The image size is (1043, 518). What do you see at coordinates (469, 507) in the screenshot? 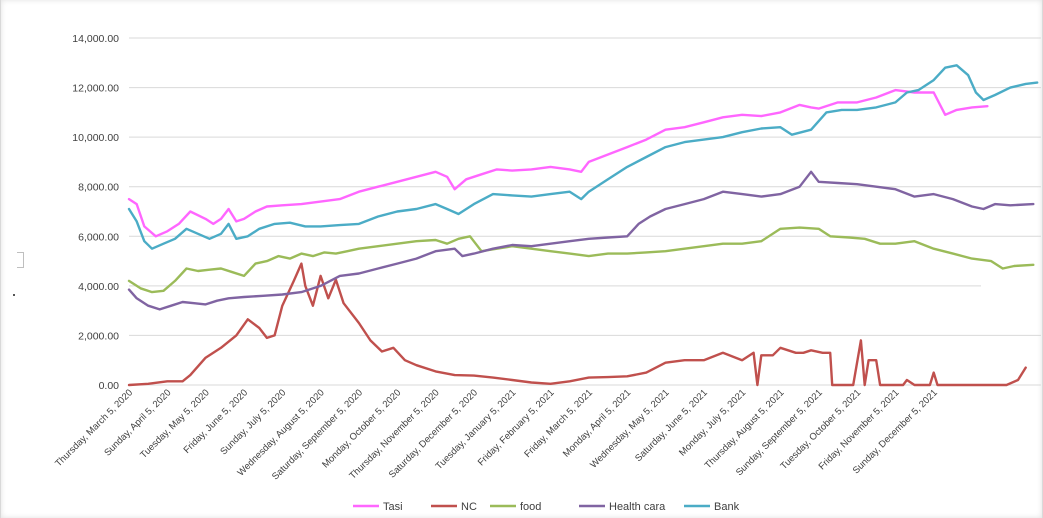
I see `legend-label-nc: NC` at bounding box center [469, 507].